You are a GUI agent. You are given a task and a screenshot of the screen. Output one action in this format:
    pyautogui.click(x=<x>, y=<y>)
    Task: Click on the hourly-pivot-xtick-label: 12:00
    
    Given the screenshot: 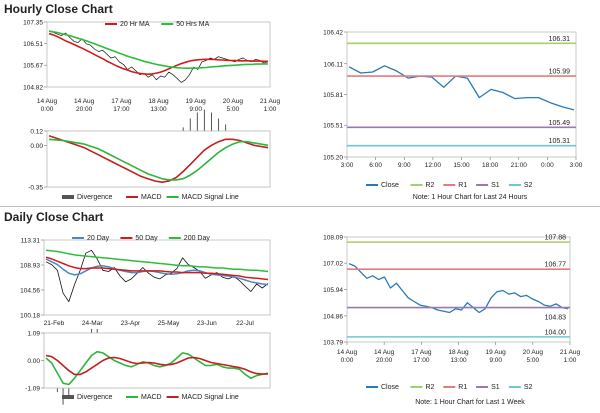 What is the action you would take?
    pyautogui.click(x=433, y=165)
    